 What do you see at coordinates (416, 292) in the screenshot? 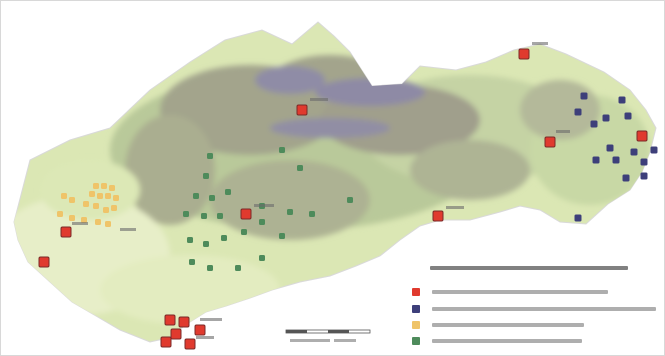
I see `red-square-icon` at bounding box center [416, 292].